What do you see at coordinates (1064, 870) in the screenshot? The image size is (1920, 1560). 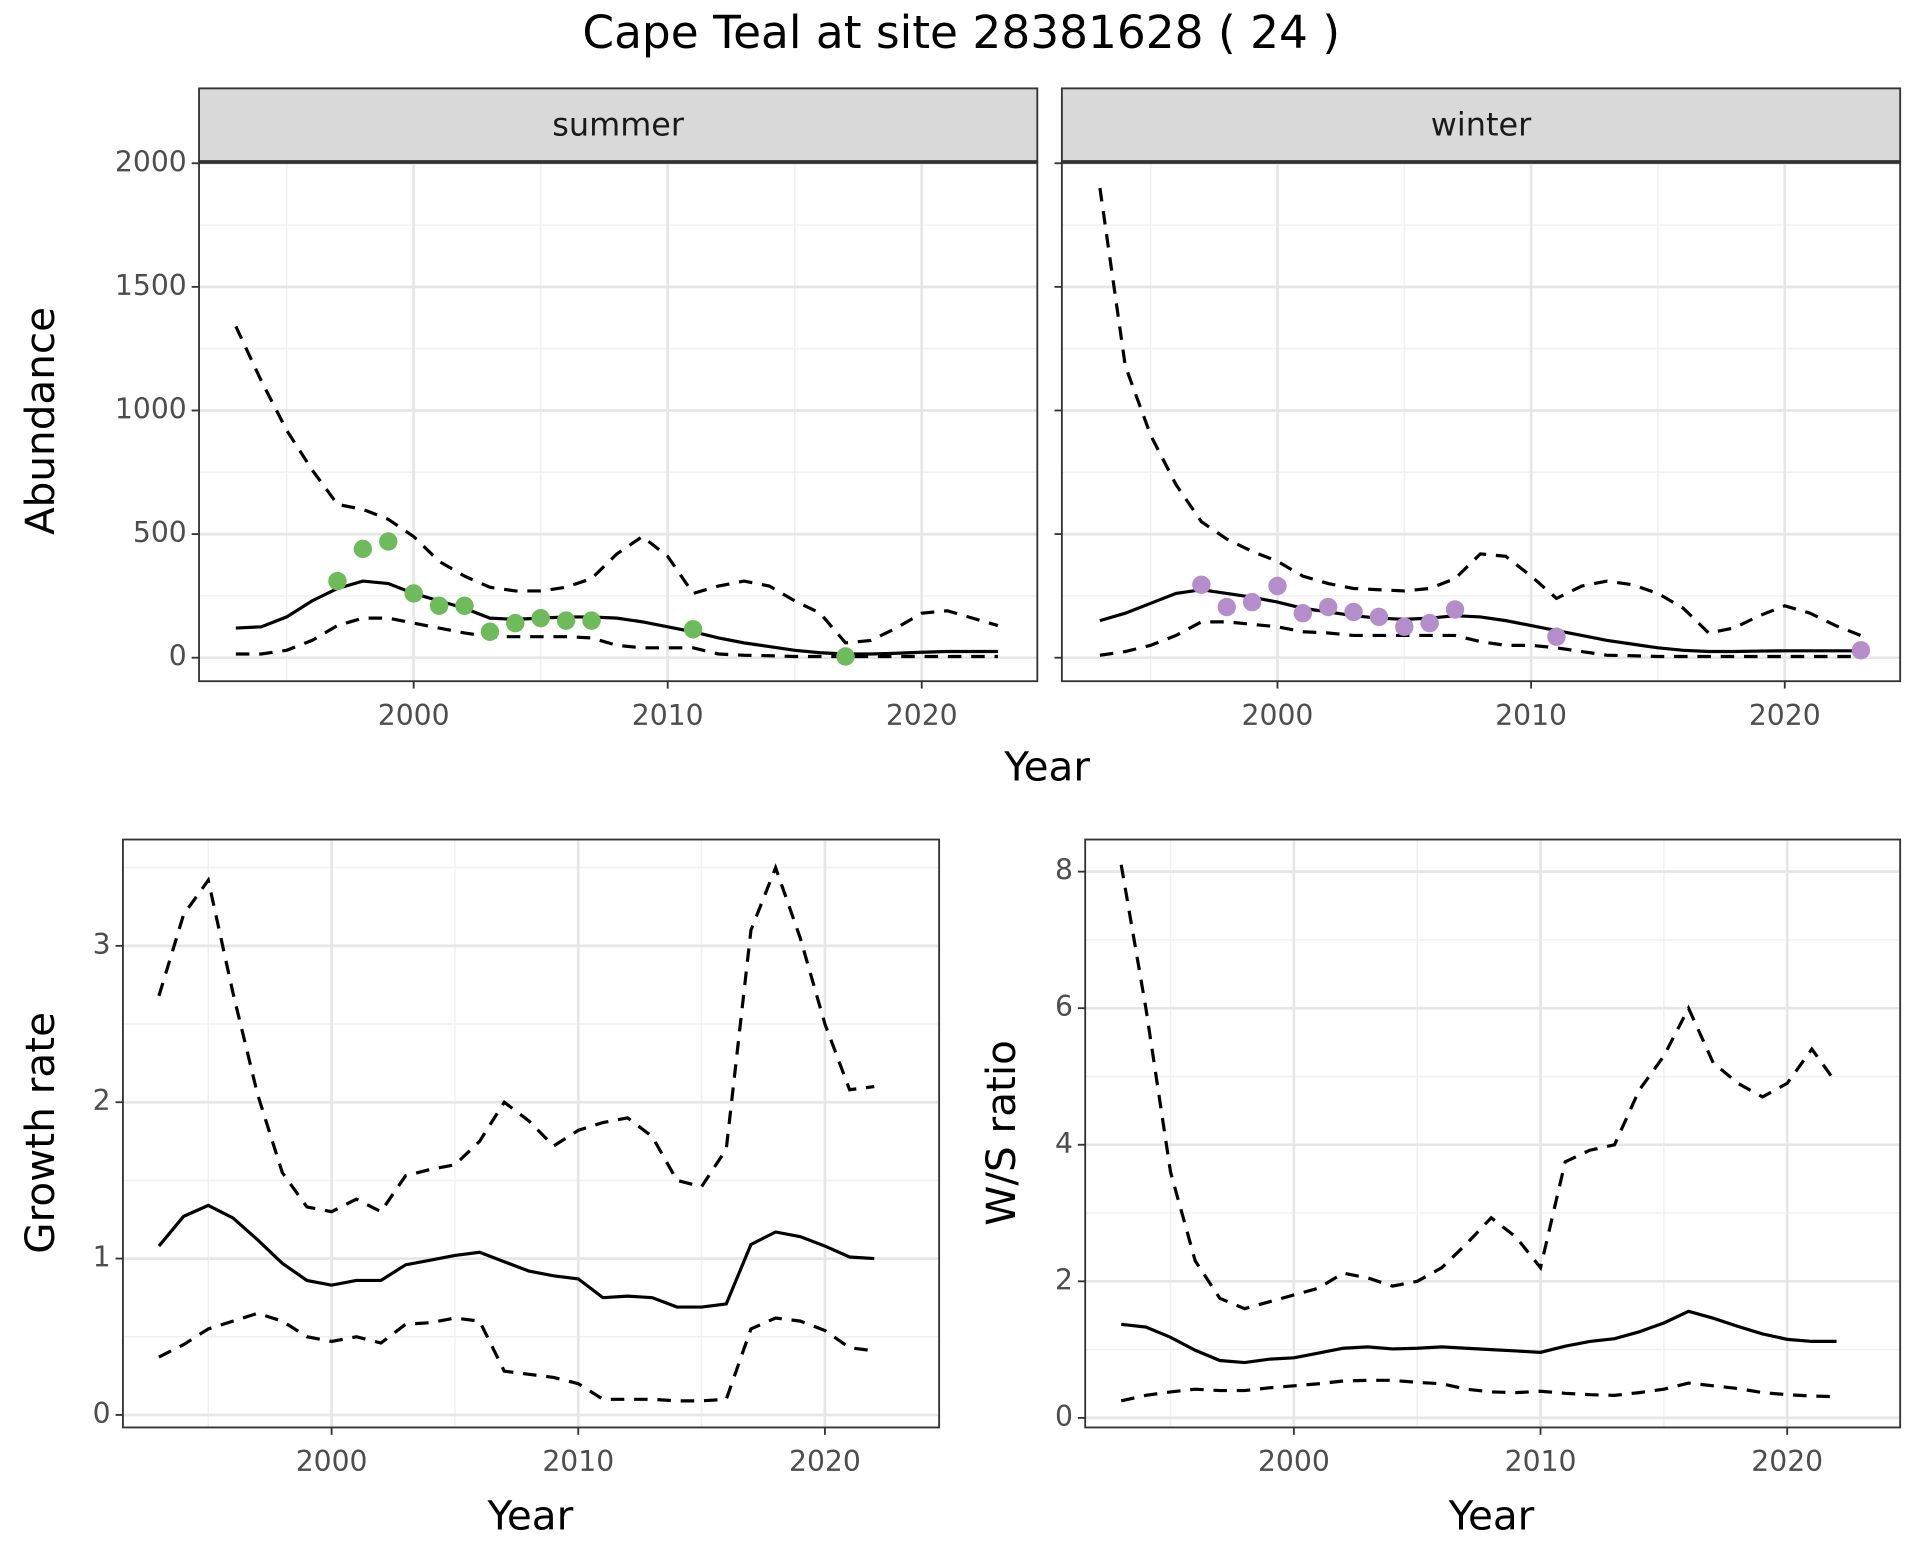 I see `y-tick-label: 8` at bounding box center [1064, 870].